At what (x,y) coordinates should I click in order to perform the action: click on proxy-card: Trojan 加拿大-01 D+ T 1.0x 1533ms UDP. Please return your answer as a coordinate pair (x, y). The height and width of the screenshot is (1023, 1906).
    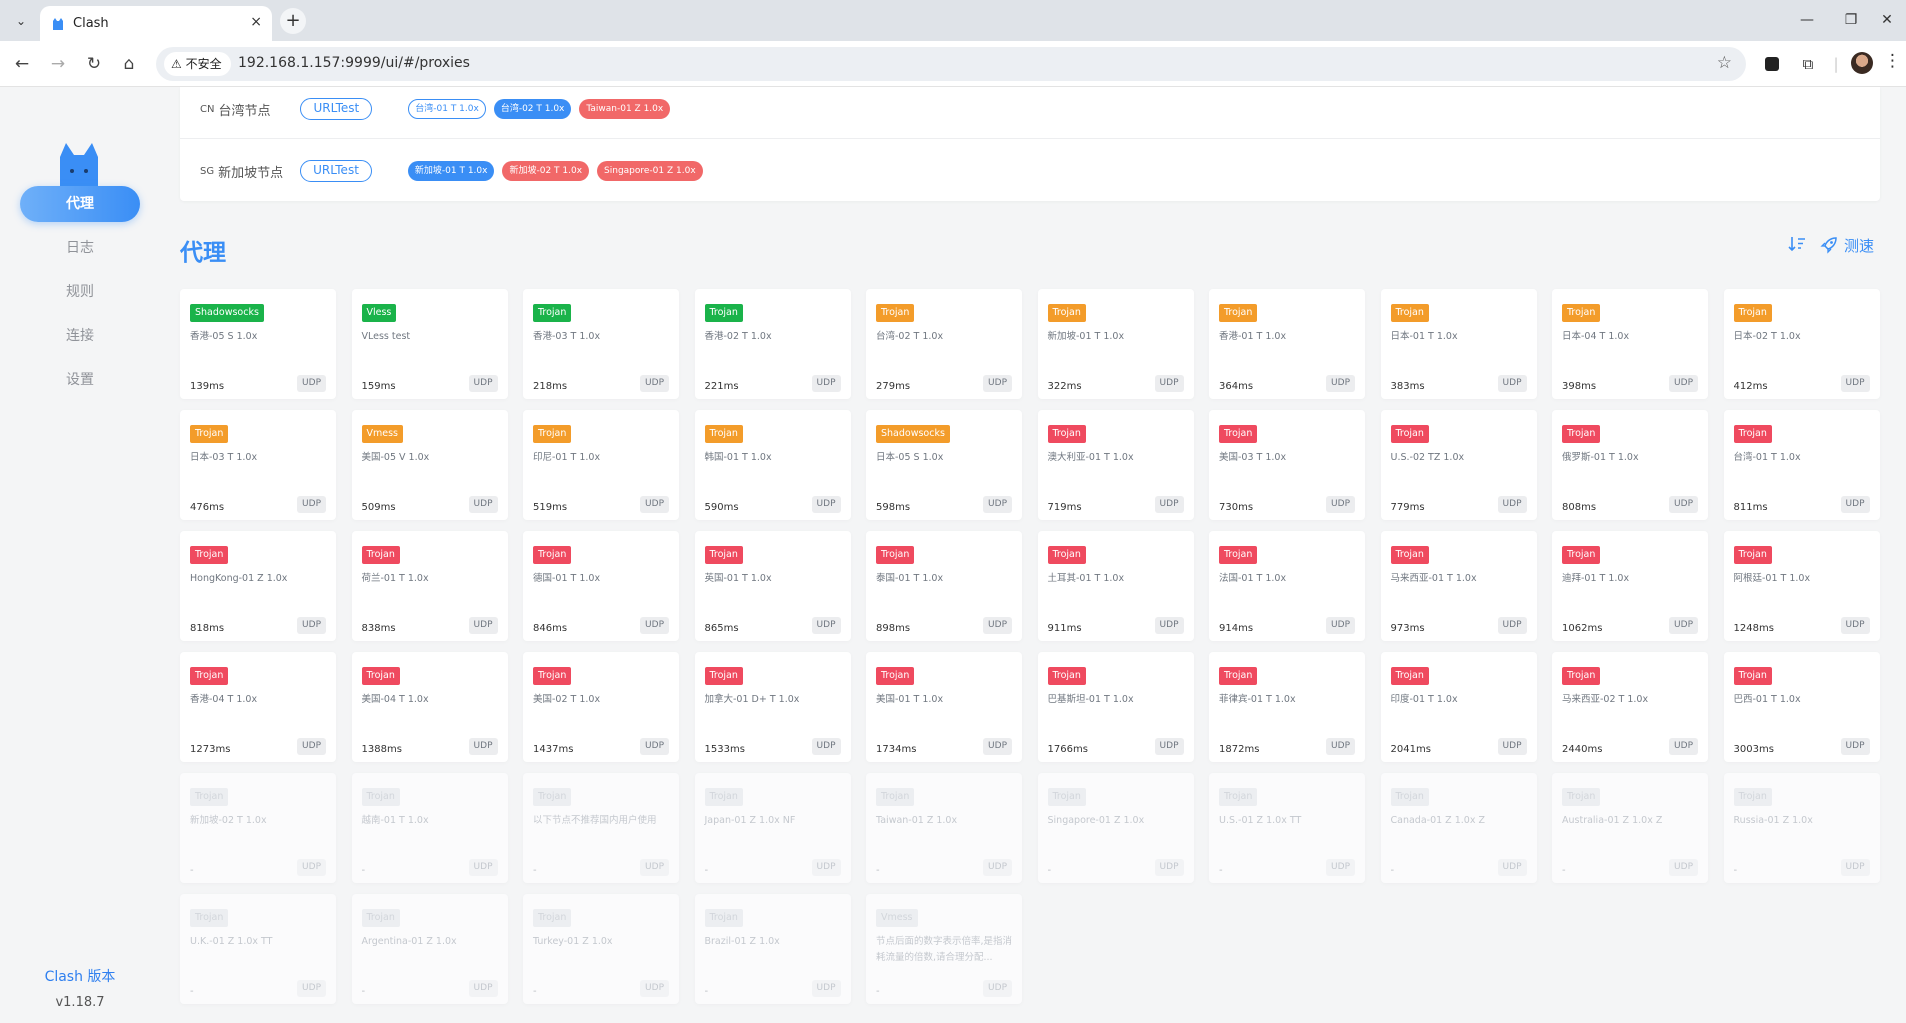
    Looking at the image, I should click on (772, 707).